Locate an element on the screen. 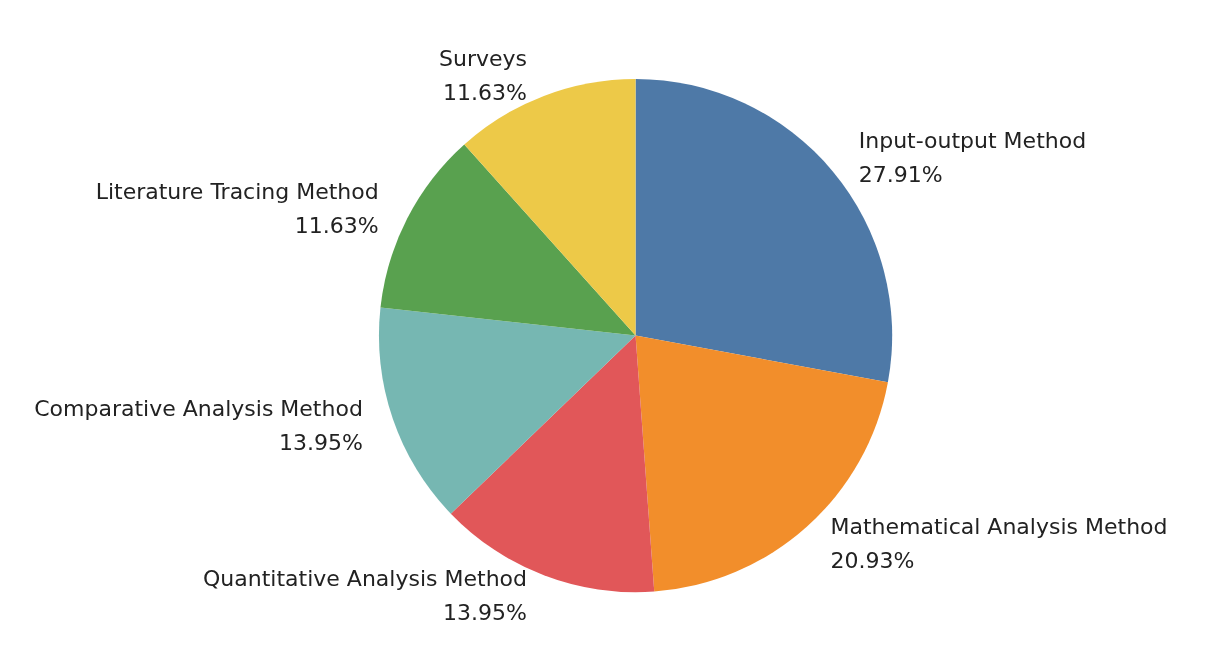 This screenshot has width=1206, height=658. slice-label: Comparative Analysis Method is located at coordinates (198, 409).